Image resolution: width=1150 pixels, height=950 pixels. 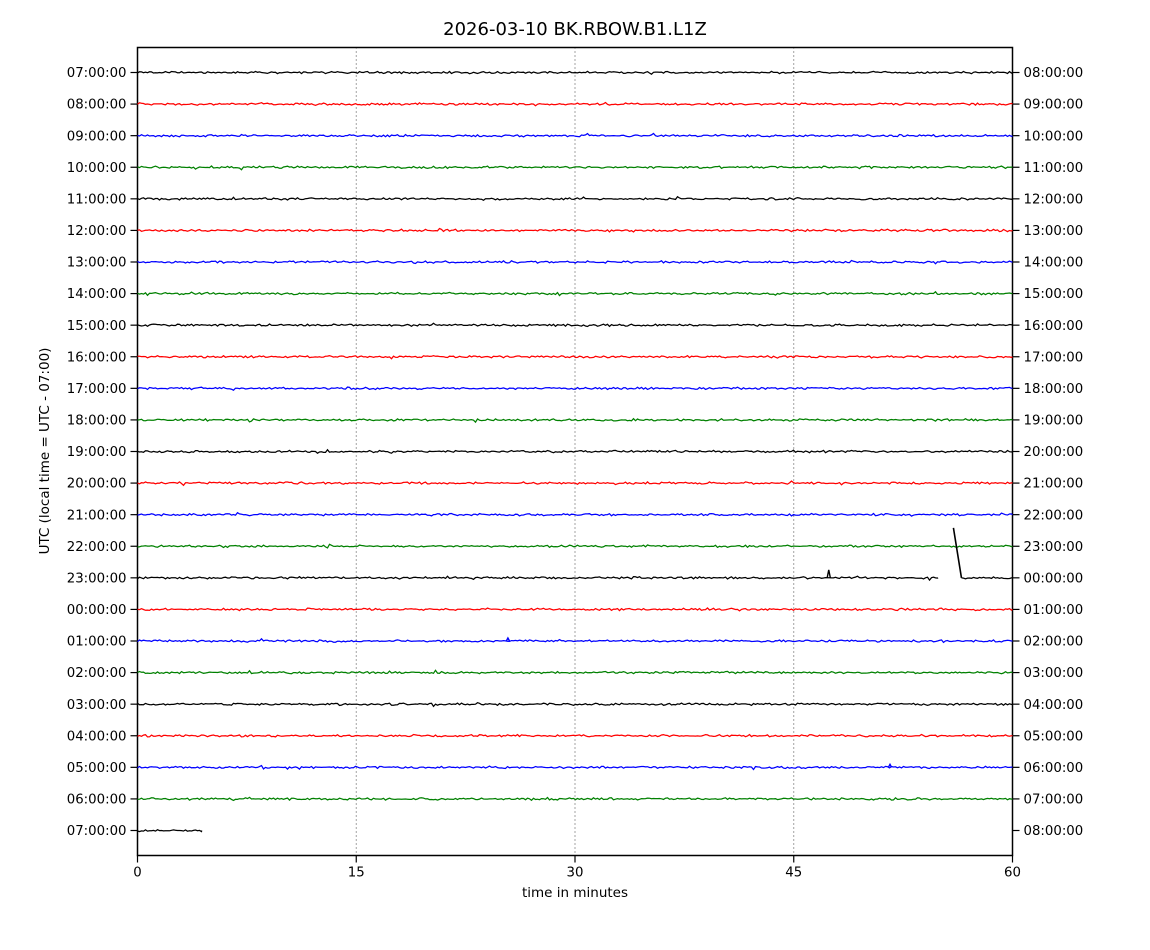 What do you see at coordinates (97, 768) in the screenshot?
I see `row-utc-start-label: 05:00:00` at bounding box center [97, 768].